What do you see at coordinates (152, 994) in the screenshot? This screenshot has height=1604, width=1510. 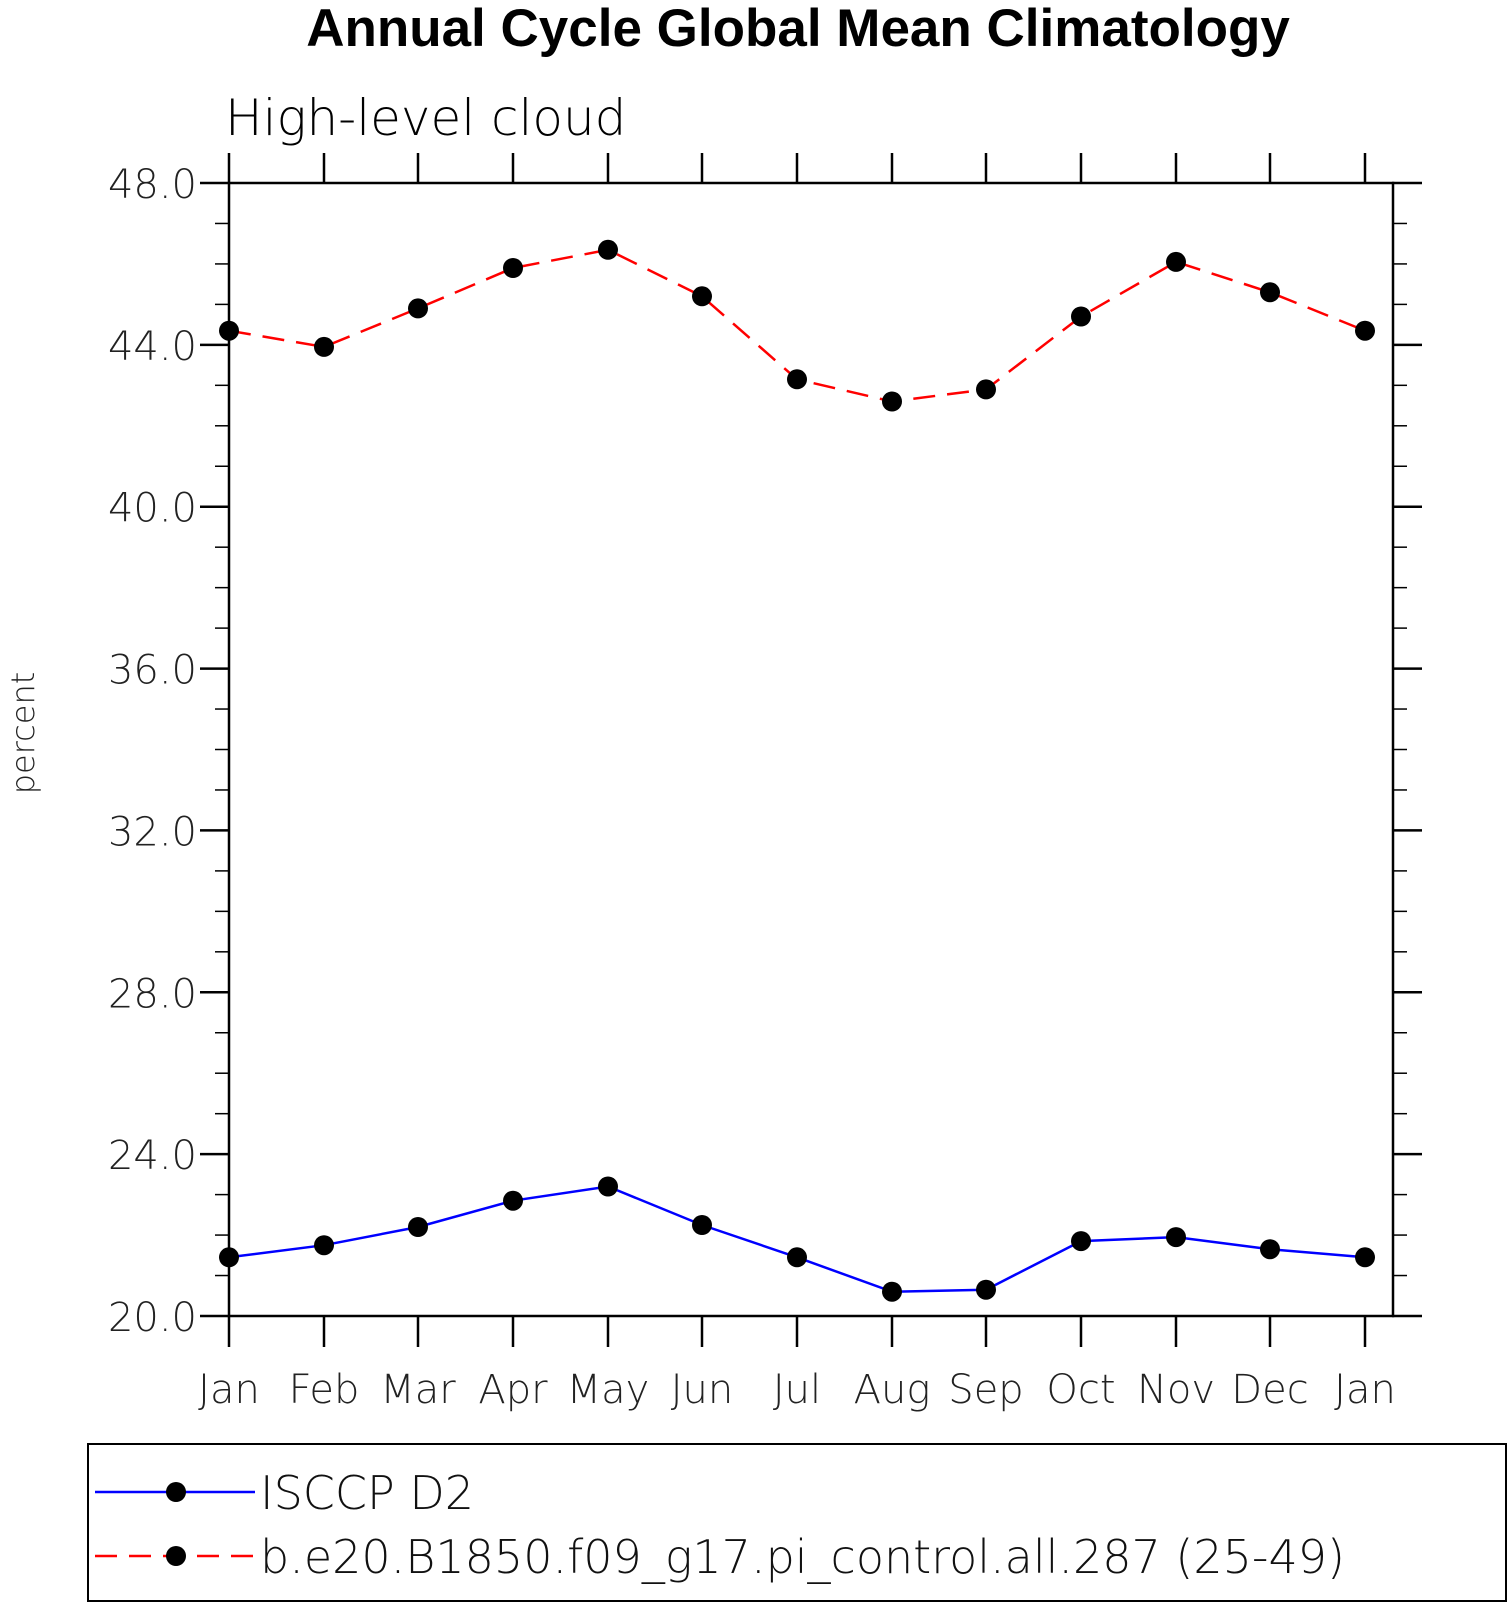 I see `y-tick-label: 28.0` at bounding box center [152, 994].